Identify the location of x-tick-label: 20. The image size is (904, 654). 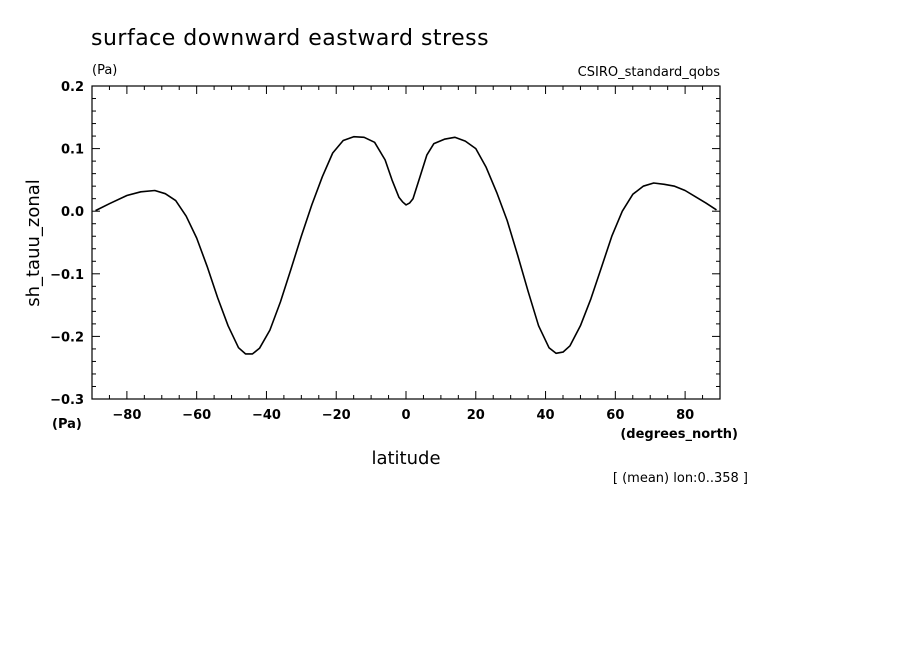
(476, 415).